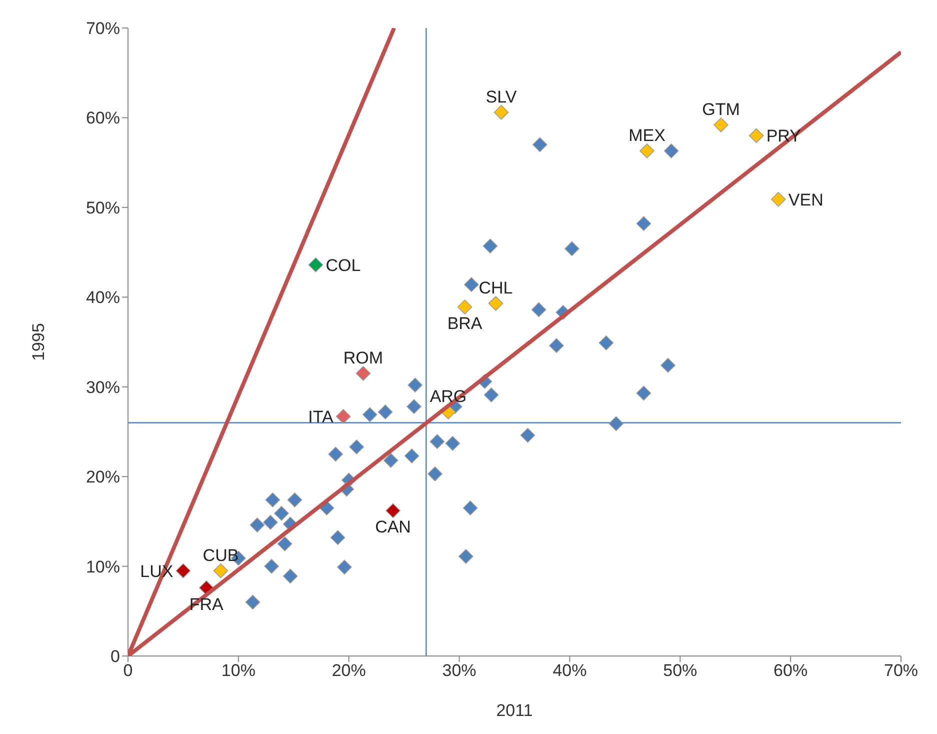 Image resolution: width=937 pixels, height=734 pixels. What do you see at coordinates (495, 288) in the screenshot?
I see `annotation: CHL` at bounding box center [495, 288].